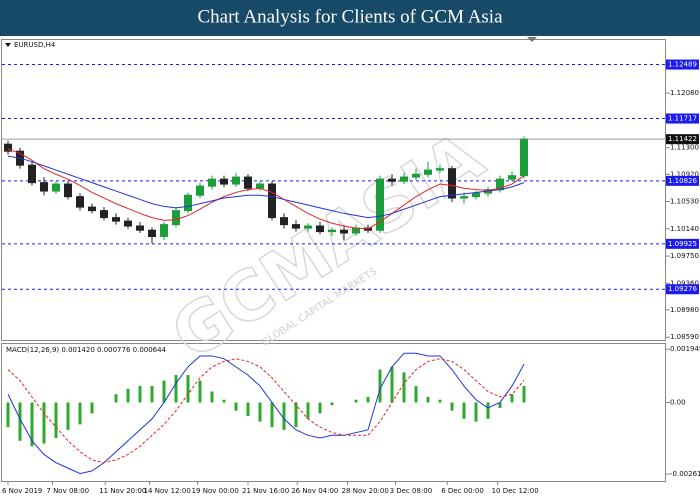  I want to click on y-tick-label: 1.10530, so click(684, 202).